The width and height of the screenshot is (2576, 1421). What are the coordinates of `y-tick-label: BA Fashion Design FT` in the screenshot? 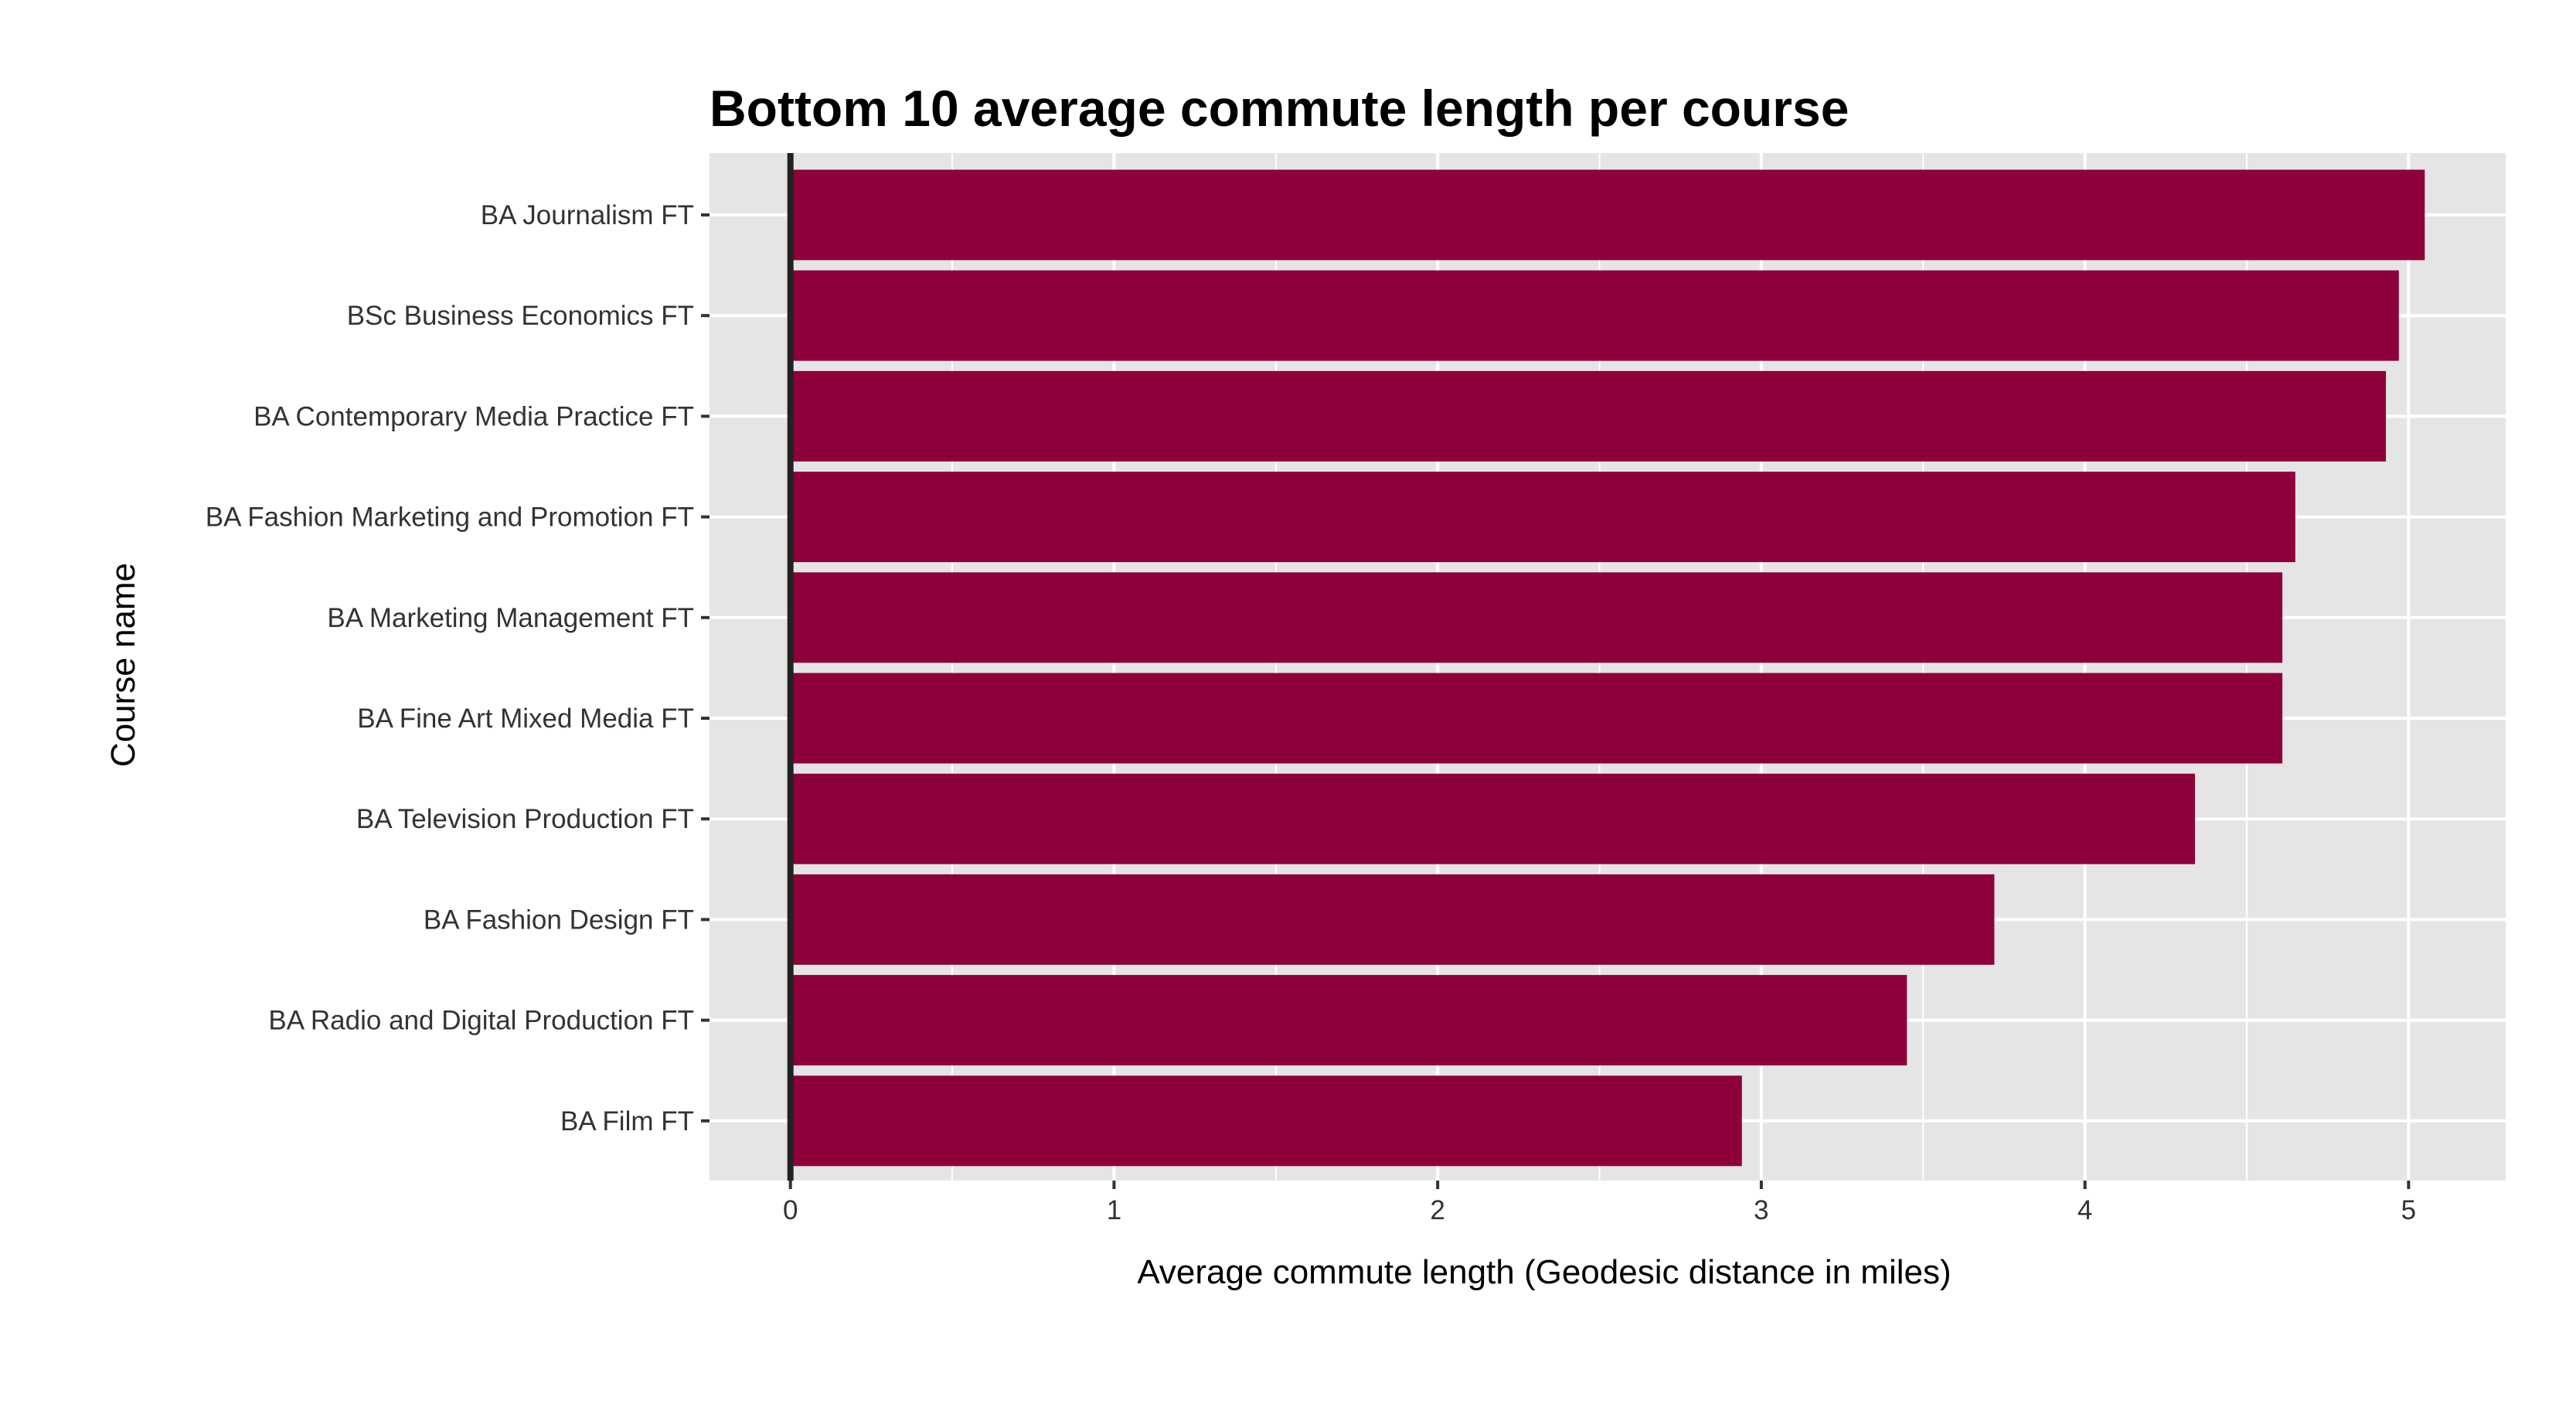 It's located at (559, 920).